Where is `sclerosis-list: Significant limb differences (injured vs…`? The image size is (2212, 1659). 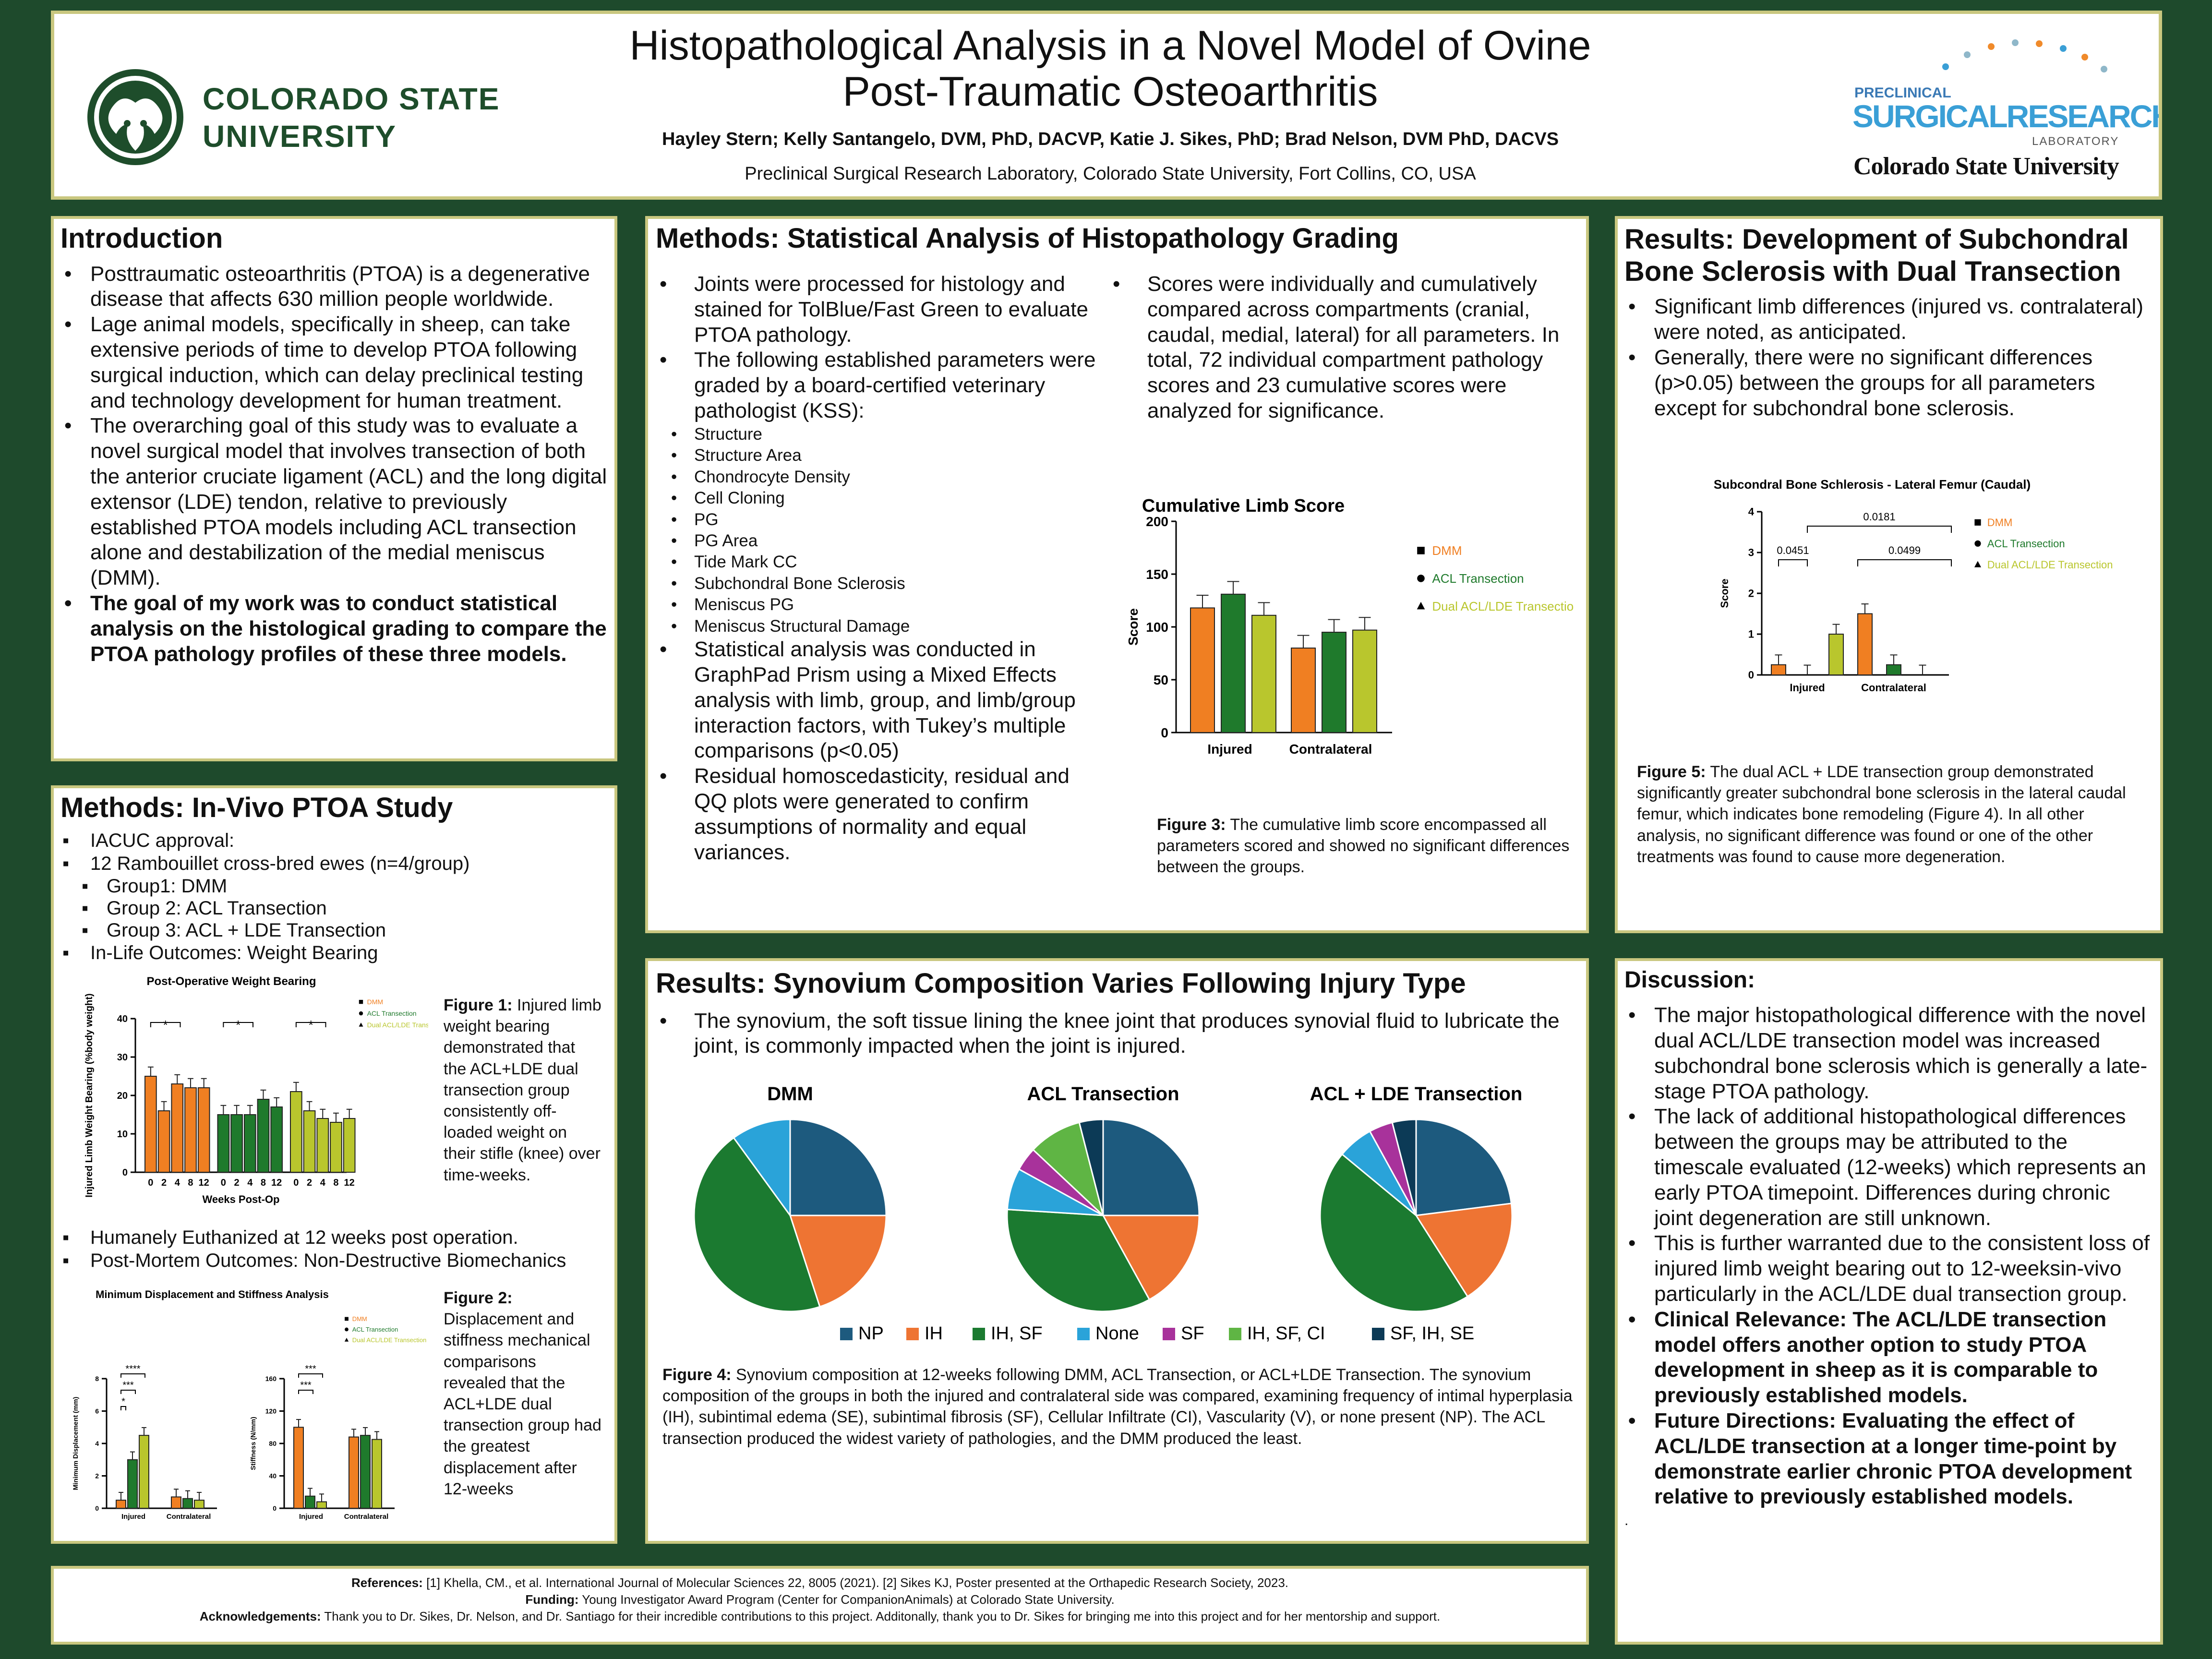
sclerosis-list: Significant limb differences (injured vs… is located at coordinates (1888, 357).